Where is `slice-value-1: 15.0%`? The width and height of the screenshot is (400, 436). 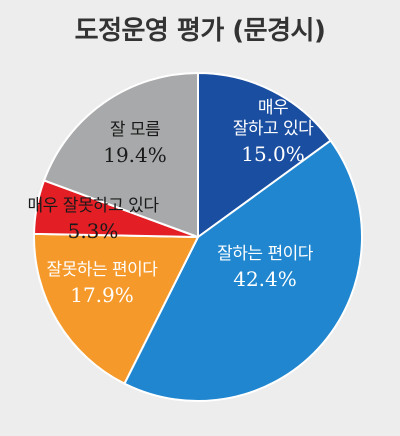 slice-value-1: 15.0% is located at coordinates (273, 154).